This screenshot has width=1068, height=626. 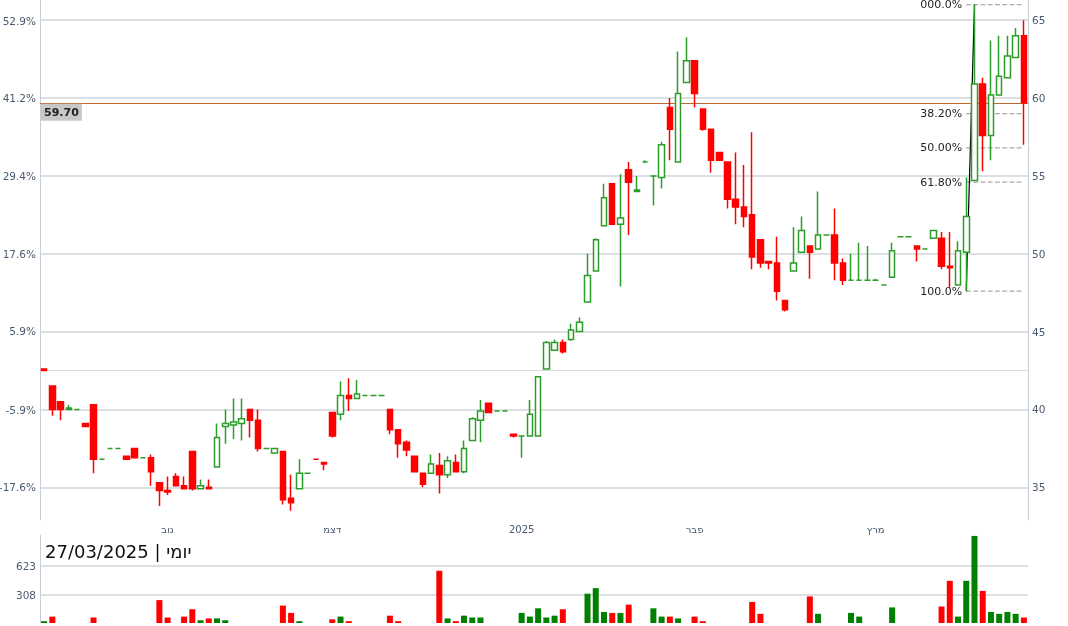 What do you see at coordinates (1039, 331) in the screenshot?
I see `y-tick-label: 45` at bounding box center [1039, 331].